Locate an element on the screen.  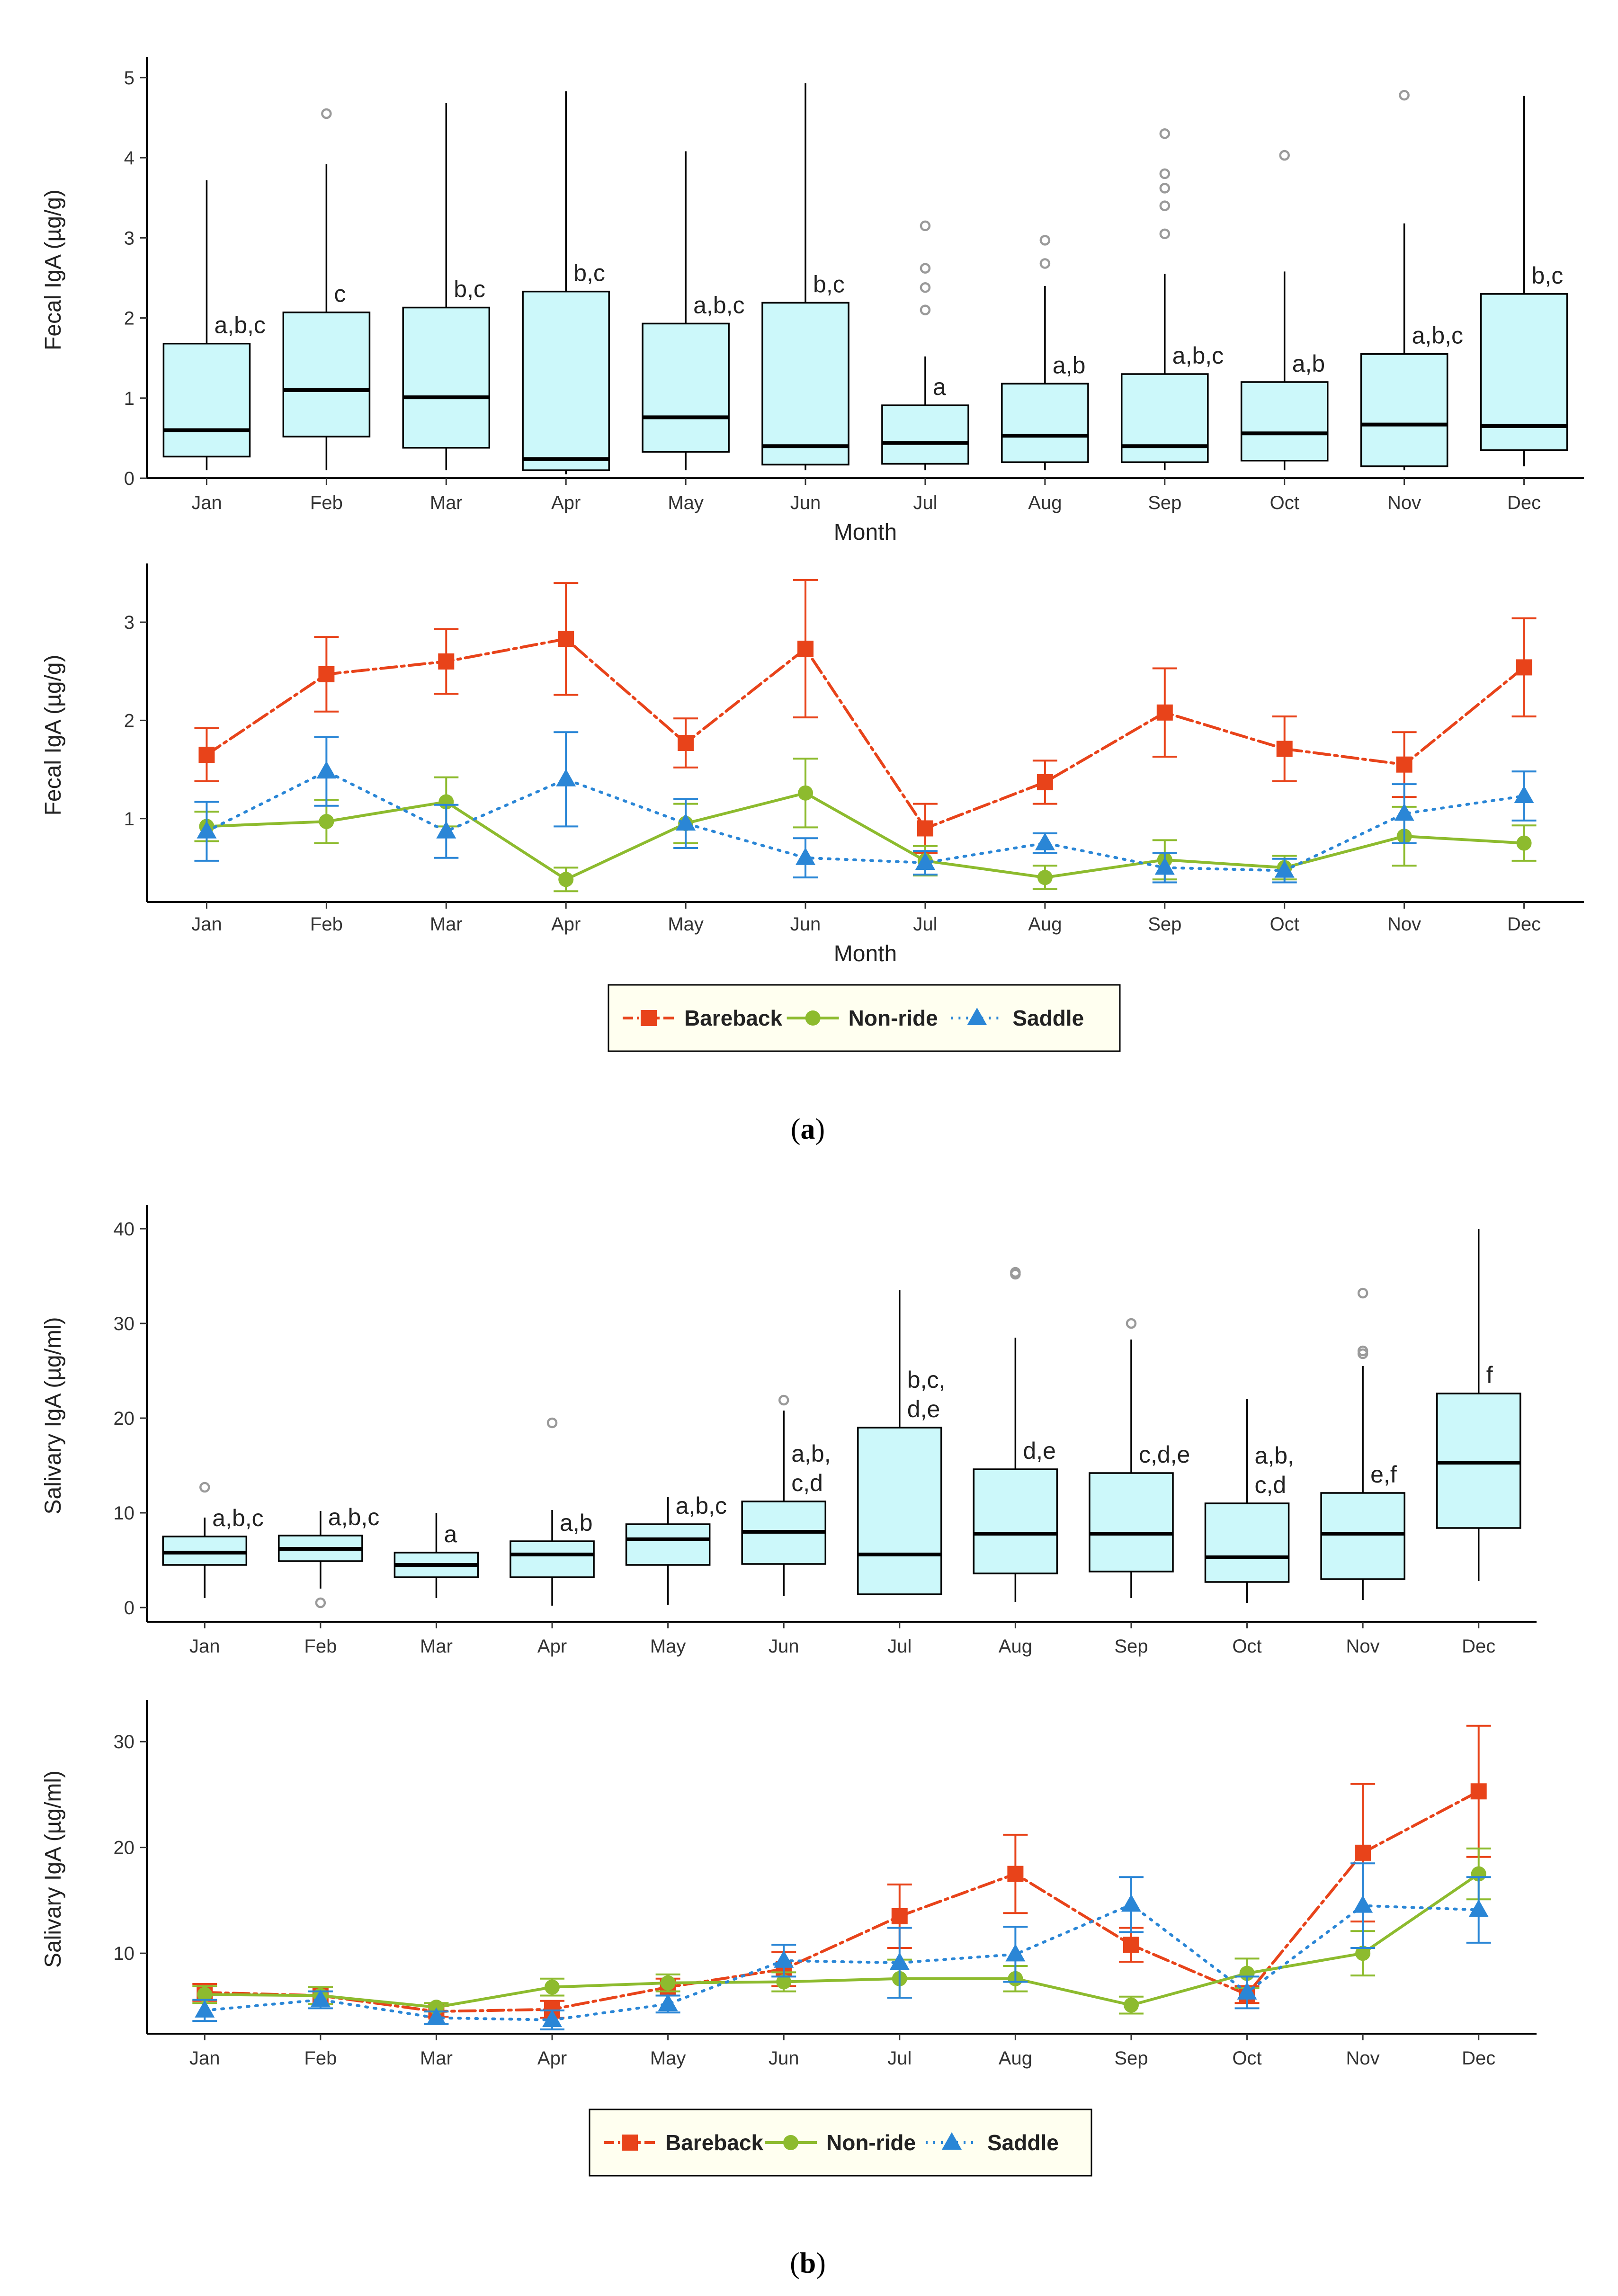
significance-label: b,c, is located at coordinates (926, 1380).